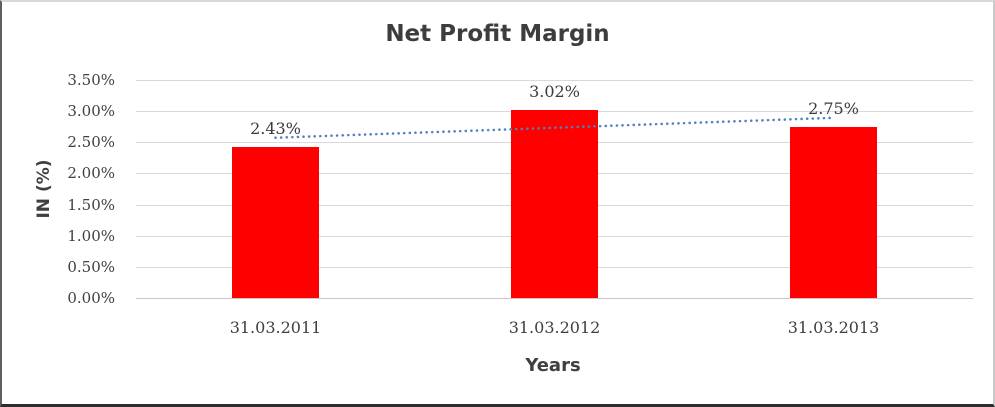 This screenshot has height=407, width=995. Describe the element at coordinates (91, 111) in the screenshot. I see `y-tick-label: 3.00%` at that location.